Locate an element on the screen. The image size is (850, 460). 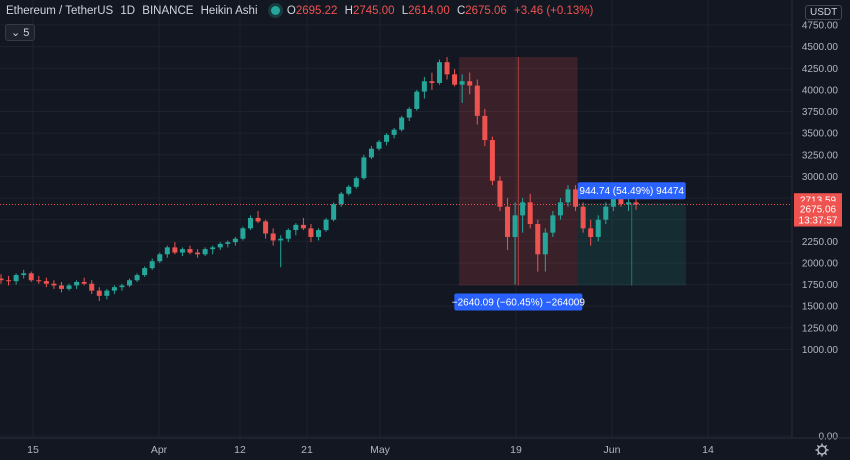
y-tick-label: 4000.00 is located at coordinates (820, 90).